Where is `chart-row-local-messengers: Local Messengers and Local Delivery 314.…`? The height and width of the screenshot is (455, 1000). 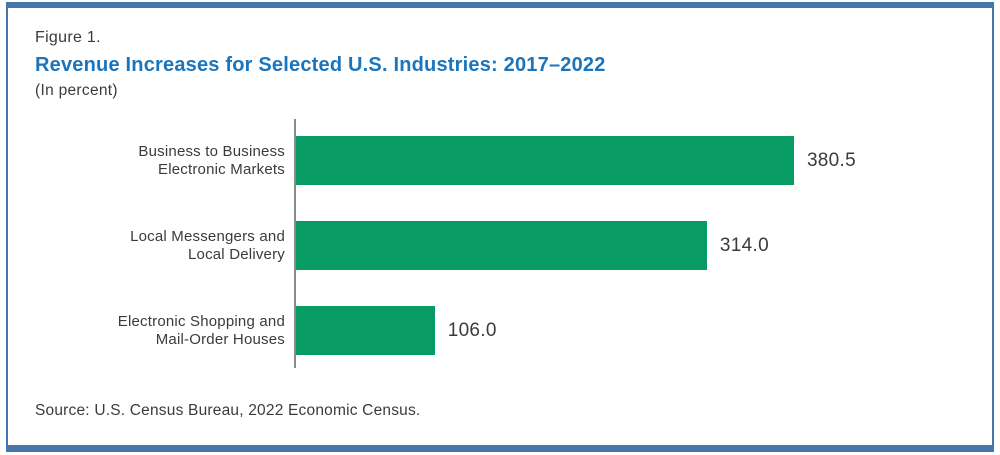 chart-row-local-messengers: Local Messengers and Local Delivery 314.… is located at coordinates (500, 245).